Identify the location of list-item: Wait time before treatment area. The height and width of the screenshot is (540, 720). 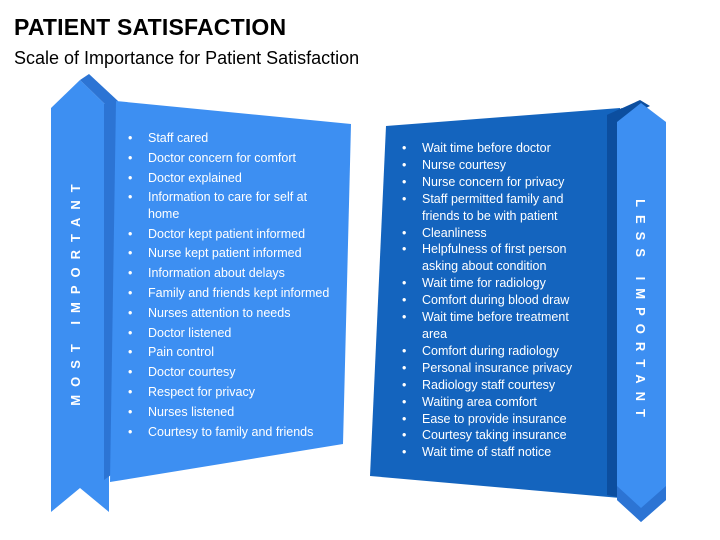
(496, 326).